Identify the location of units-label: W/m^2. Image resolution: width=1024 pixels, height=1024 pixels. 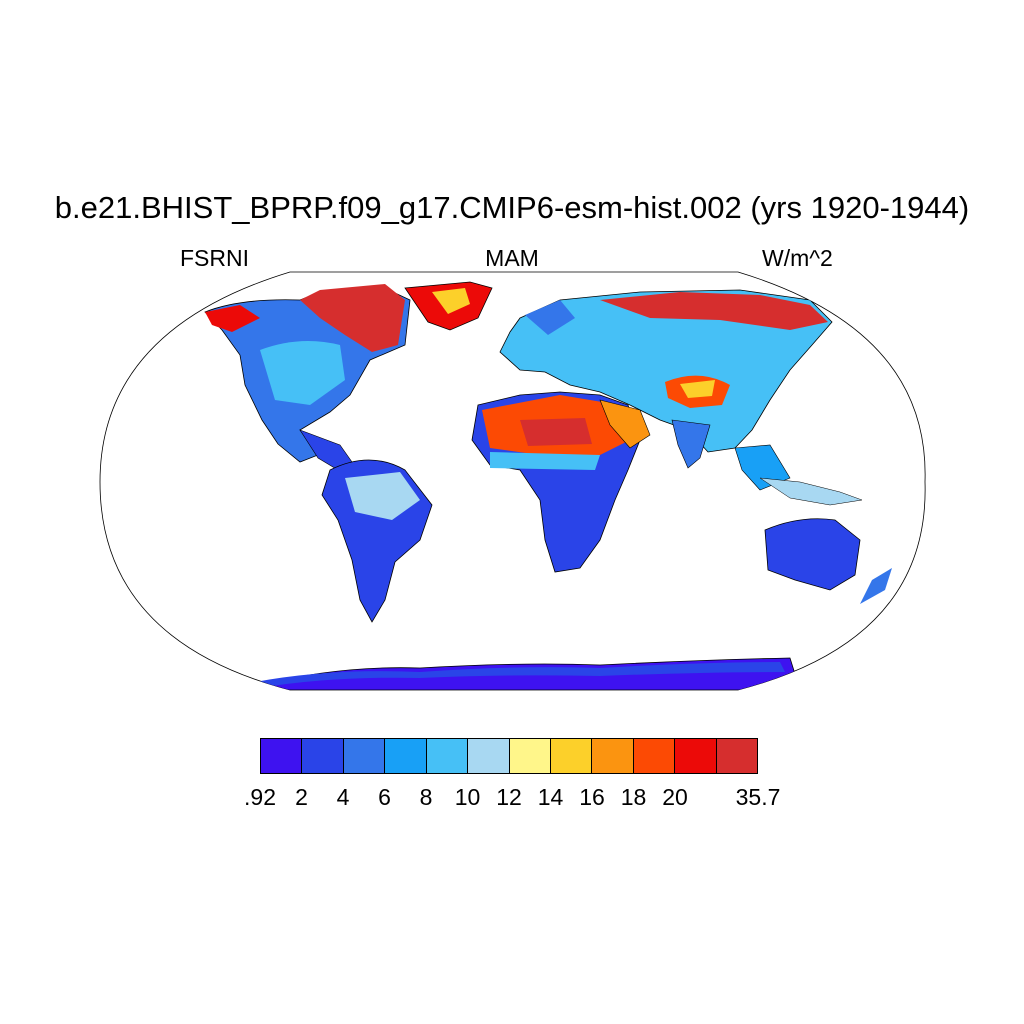
(797, 258).